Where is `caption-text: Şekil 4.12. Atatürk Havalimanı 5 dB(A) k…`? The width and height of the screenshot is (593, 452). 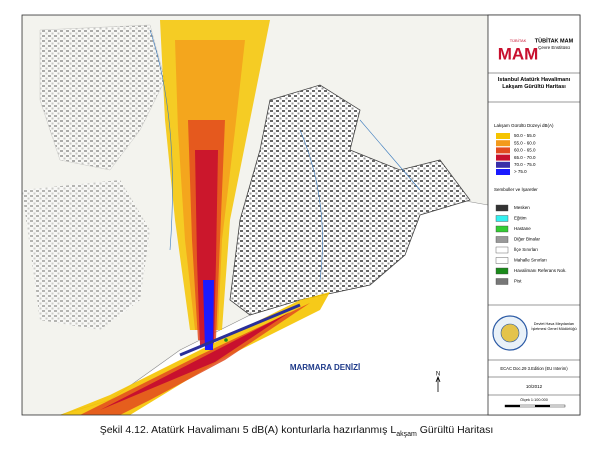 caption-text: Şekil 4.12. Atatürk Havalimanı 5 dB(A) k… is located at coordinates (248, 430).